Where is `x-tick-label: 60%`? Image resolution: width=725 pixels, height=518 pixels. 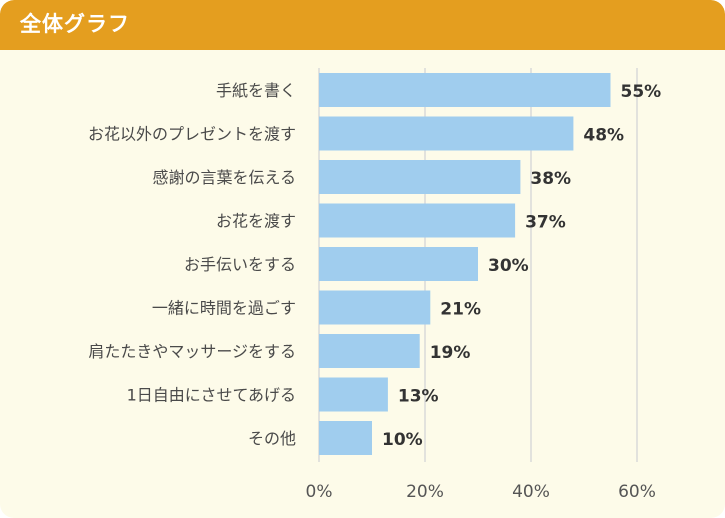
x-tick-label: 60% is located at coordinates (637, 492).